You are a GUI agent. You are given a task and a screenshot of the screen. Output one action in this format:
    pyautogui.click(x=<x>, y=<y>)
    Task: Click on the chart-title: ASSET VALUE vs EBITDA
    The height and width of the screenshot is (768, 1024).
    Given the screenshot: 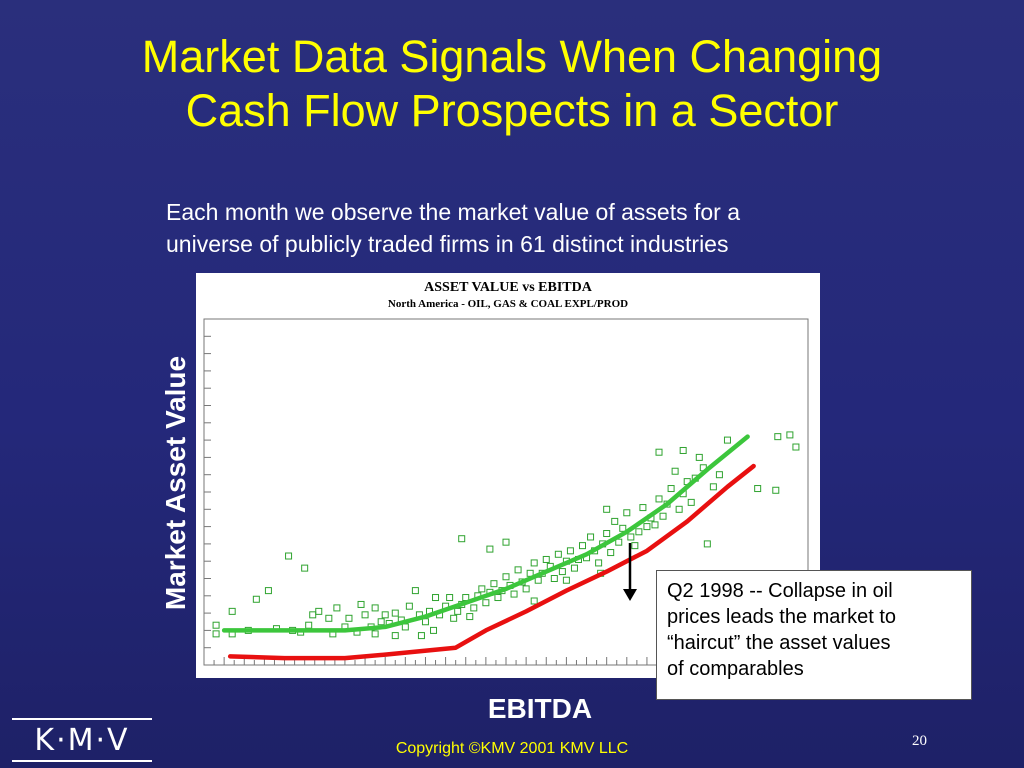 What is the action you would take?
    pyautogui.click(x=508, y=287)
    